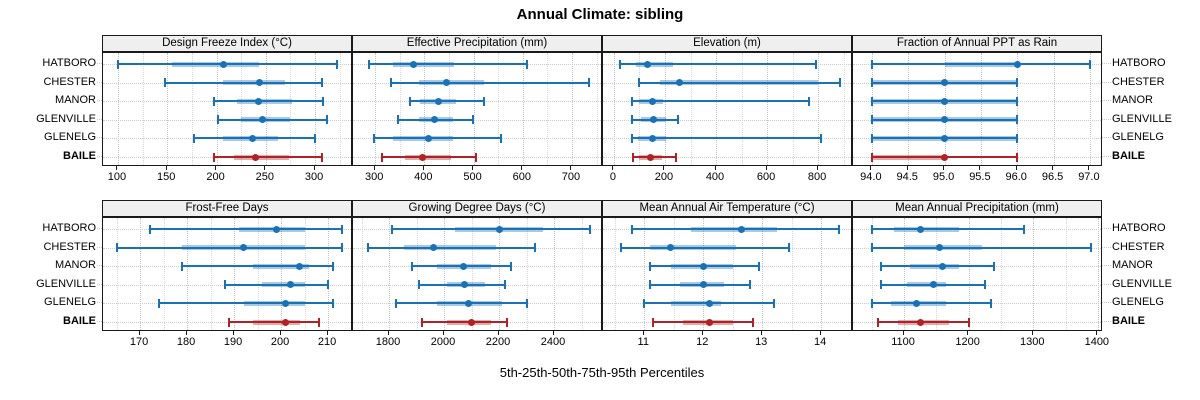  I want to click on series-glenville, so click(977, 109).